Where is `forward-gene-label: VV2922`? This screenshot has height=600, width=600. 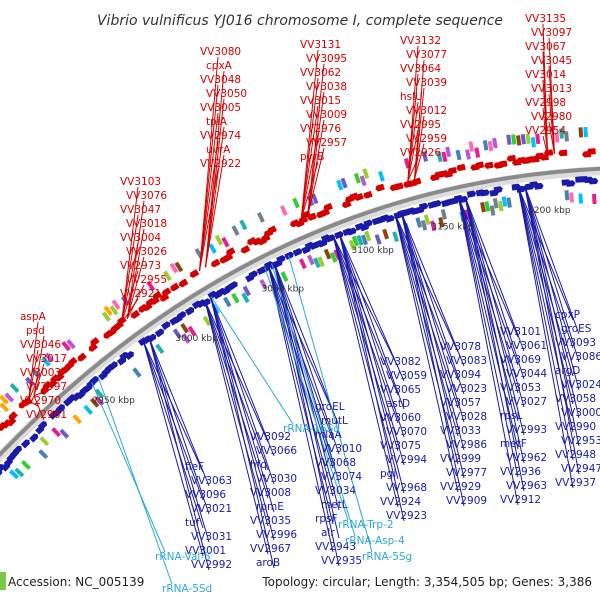 forward-gene-label: VV2922 is located at coordinates (220, 164).